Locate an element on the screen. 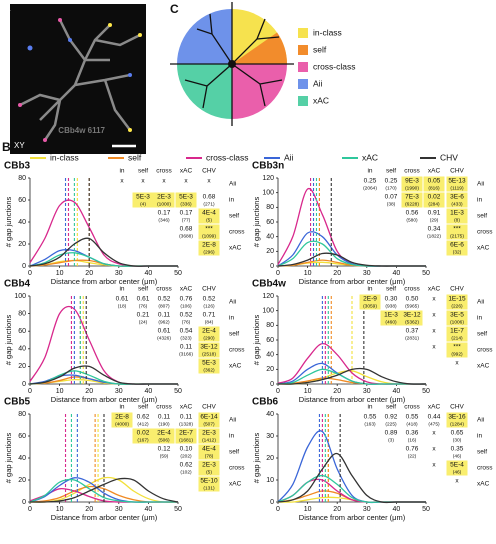 The image size is (496, 544). table-value: 0.05 is located at coordinates (434, 181).